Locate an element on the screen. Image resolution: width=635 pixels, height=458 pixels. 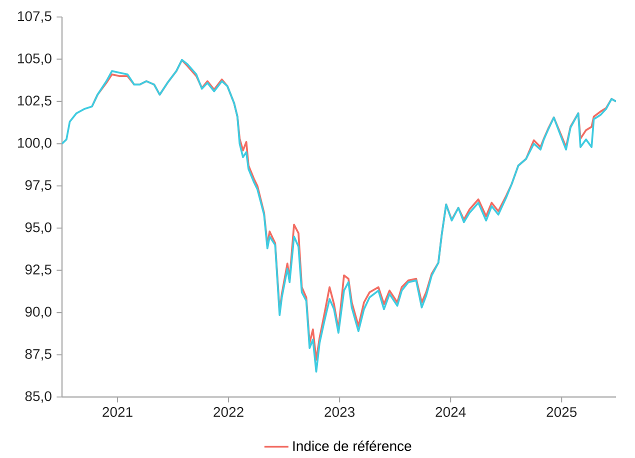
x-tick-label: 2021 is located at coordinates (117, 411).